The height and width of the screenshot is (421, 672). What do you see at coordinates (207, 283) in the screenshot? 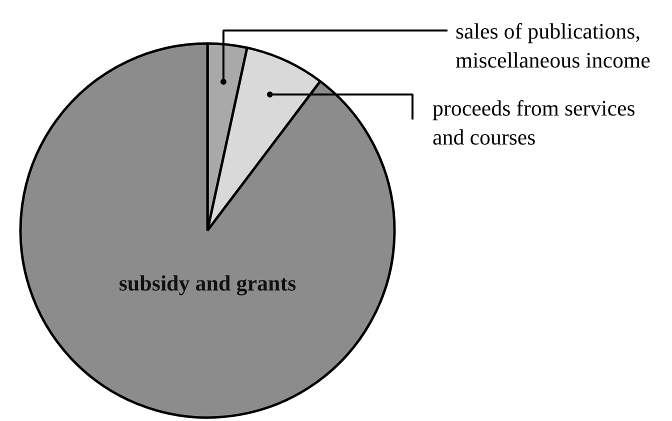
I see `slice-label: subsidy and grants` at bounding box center [207, 283].